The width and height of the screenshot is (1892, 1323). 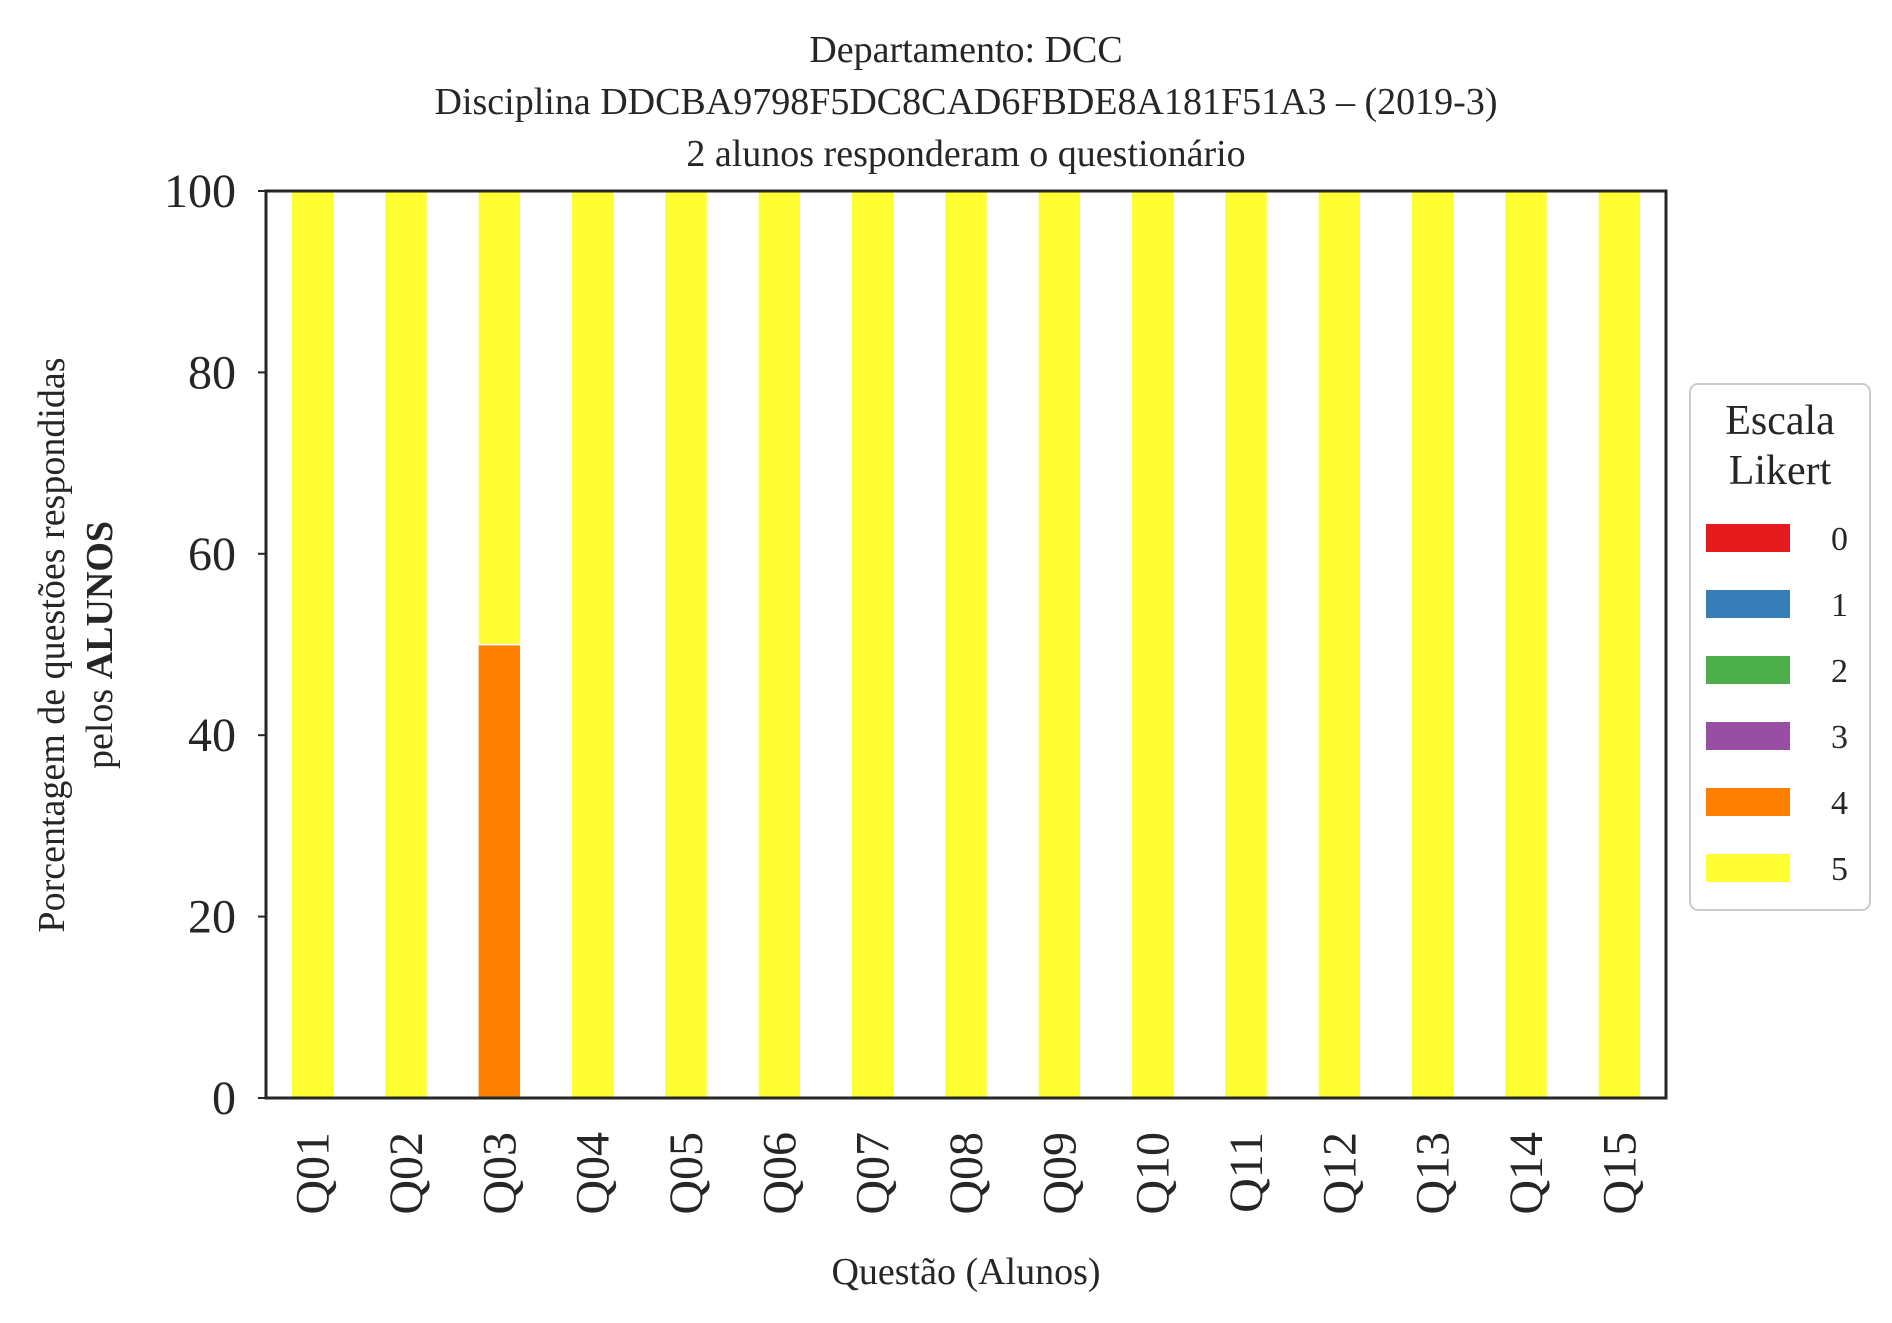 I want to click on y-axis-label-line-2: pelos ALUNOS, so click(x=100, y=645).